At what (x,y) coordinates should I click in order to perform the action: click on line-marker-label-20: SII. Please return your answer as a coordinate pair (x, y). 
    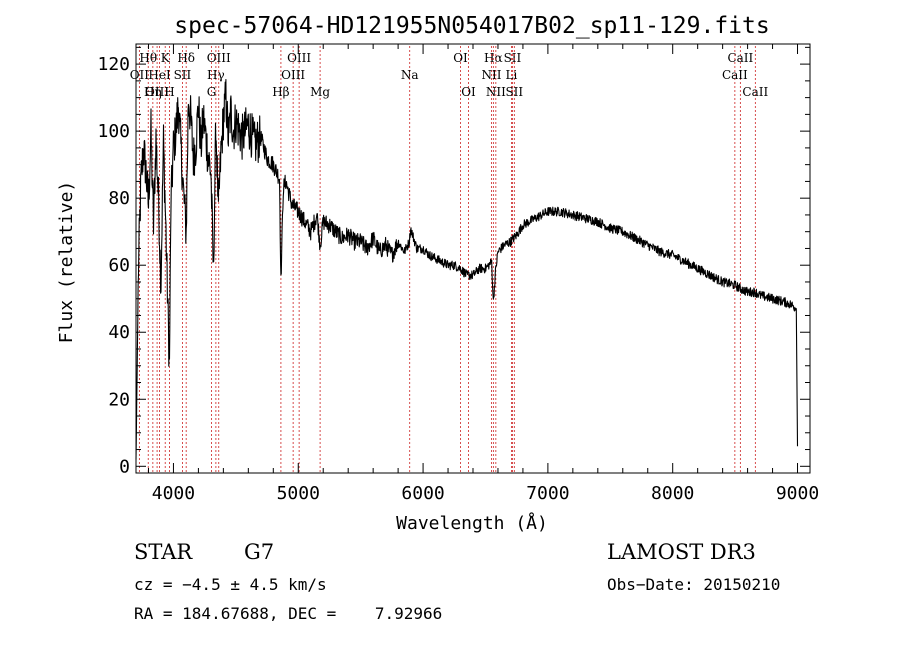
    Looking at the image, I should click on (513, 58).